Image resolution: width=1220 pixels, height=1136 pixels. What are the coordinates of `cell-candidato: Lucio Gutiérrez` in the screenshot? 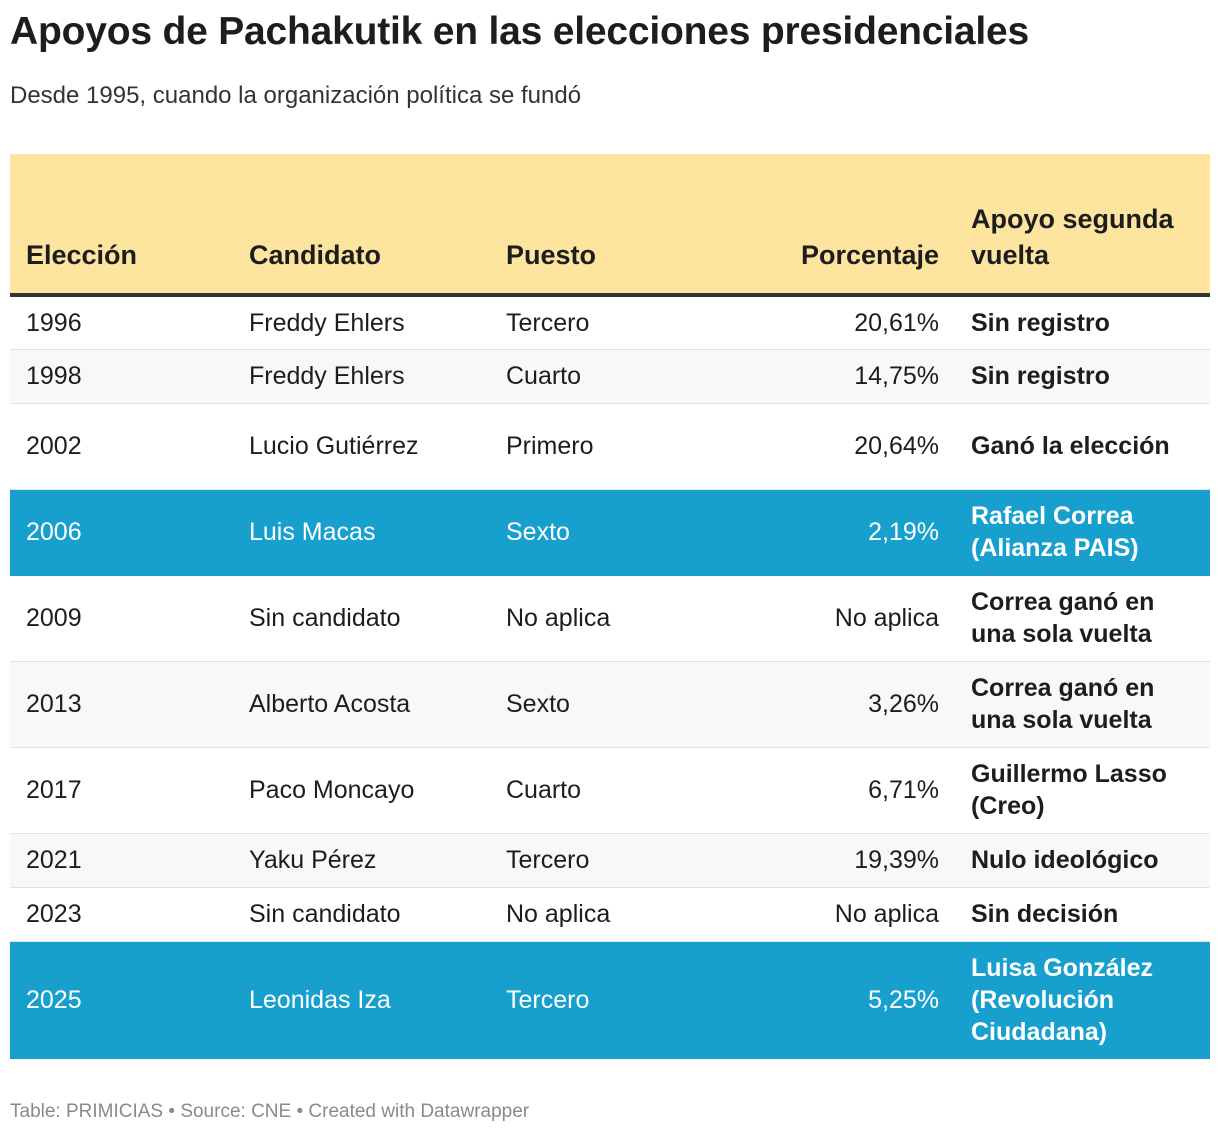 It's located at (361, 446).